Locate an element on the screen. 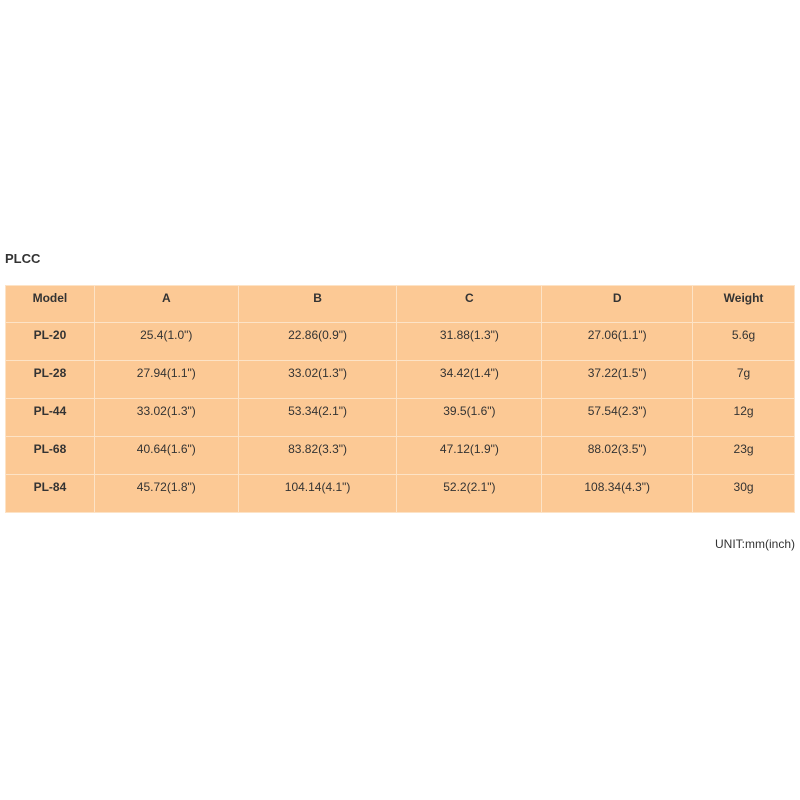 This screenshot has width=800, height=800. model-cell: PL-28 is located at coordinates (50, 379).